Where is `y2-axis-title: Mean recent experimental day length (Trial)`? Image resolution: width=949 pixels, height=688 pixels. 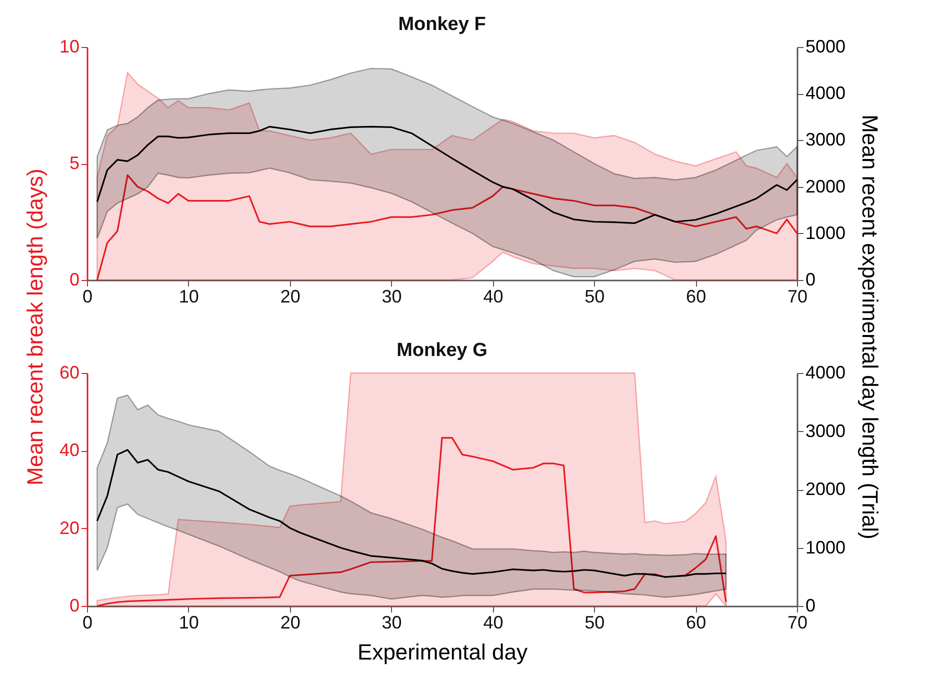
y2-axis-title: Mean recent experimental day length (Trial) is located at coordinates (870, 327).